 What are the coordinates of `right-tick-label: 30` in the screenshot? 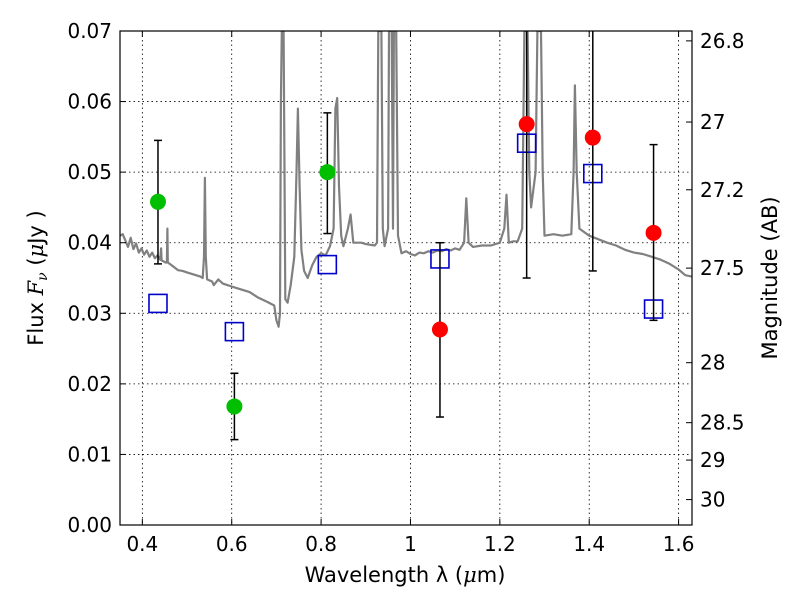 It's located at (712, 500).